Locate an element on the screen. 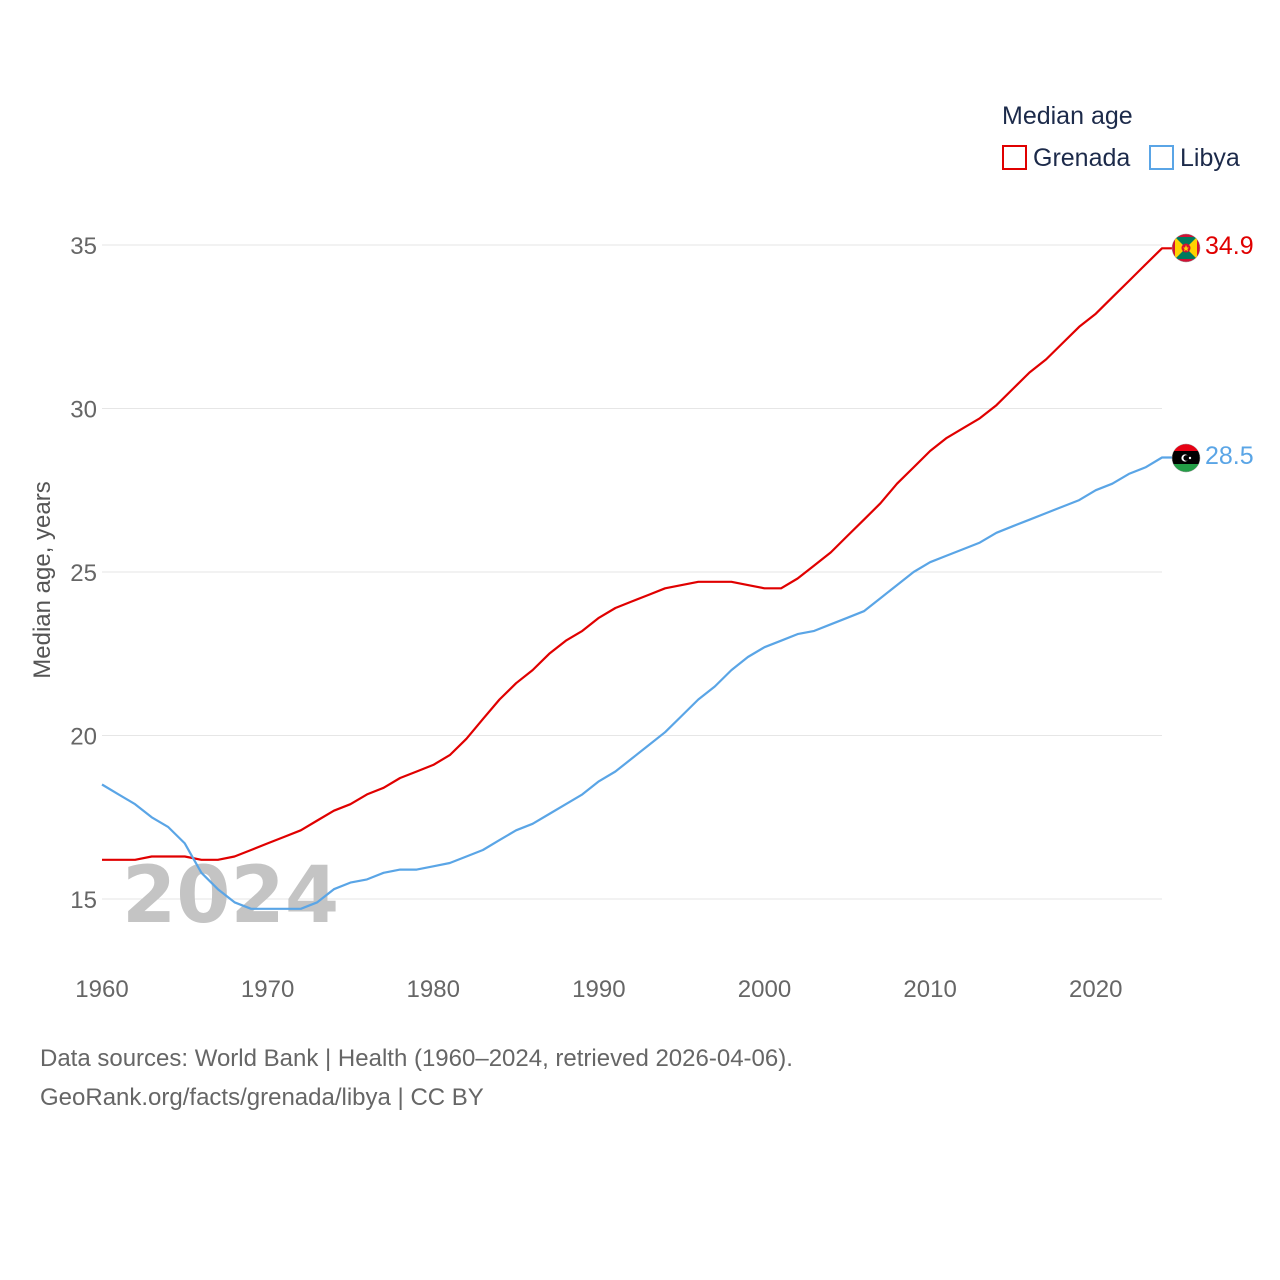  grenada-flag-icon is located at coordinates (1186, 248).